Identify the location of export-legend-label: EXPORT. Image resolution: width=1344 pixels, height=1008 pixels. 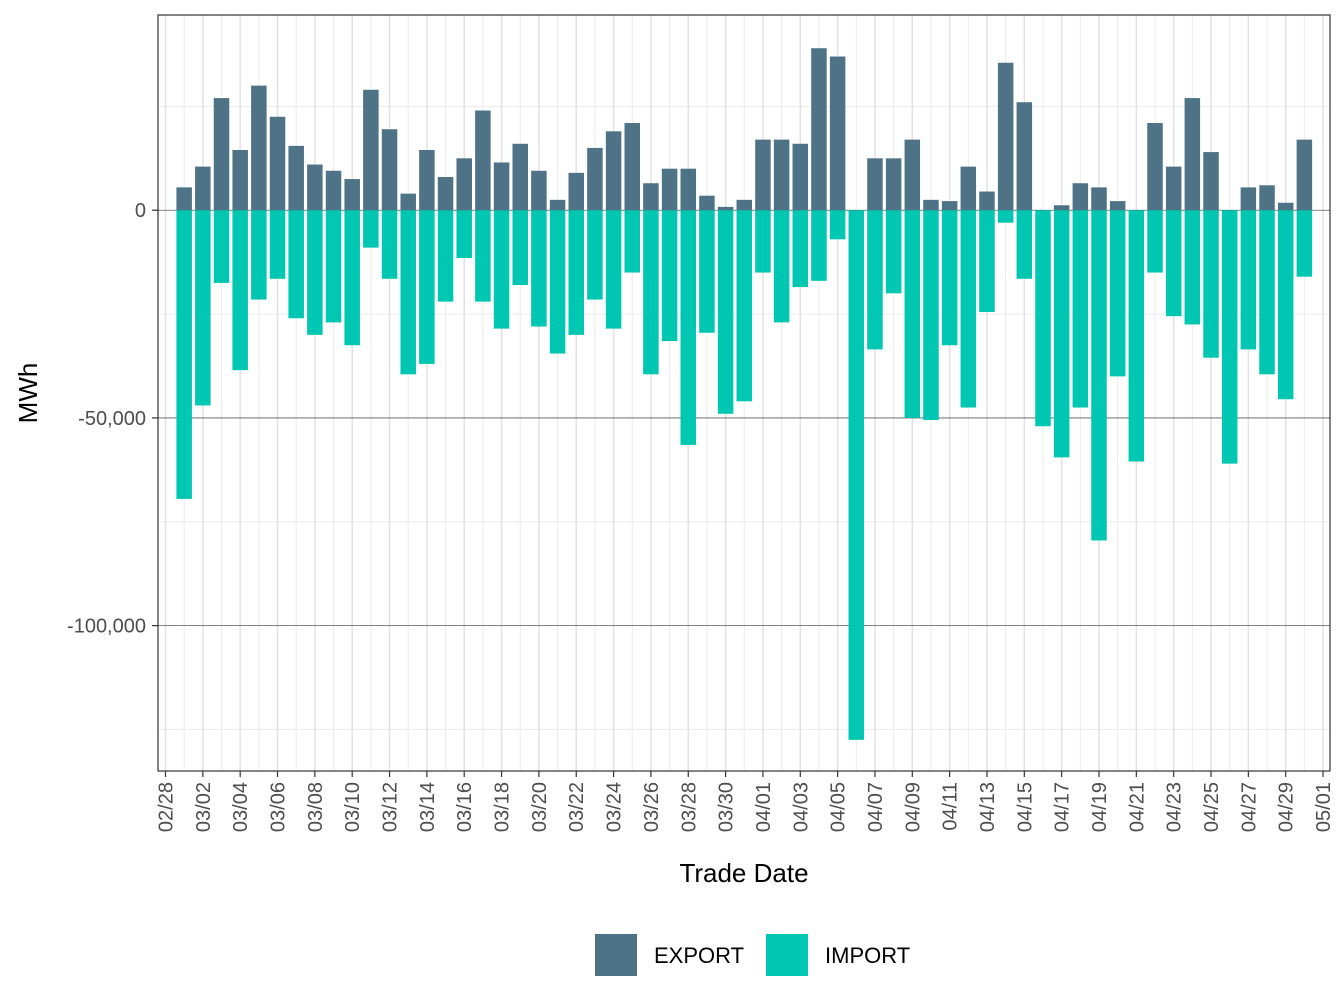
(699, 955).